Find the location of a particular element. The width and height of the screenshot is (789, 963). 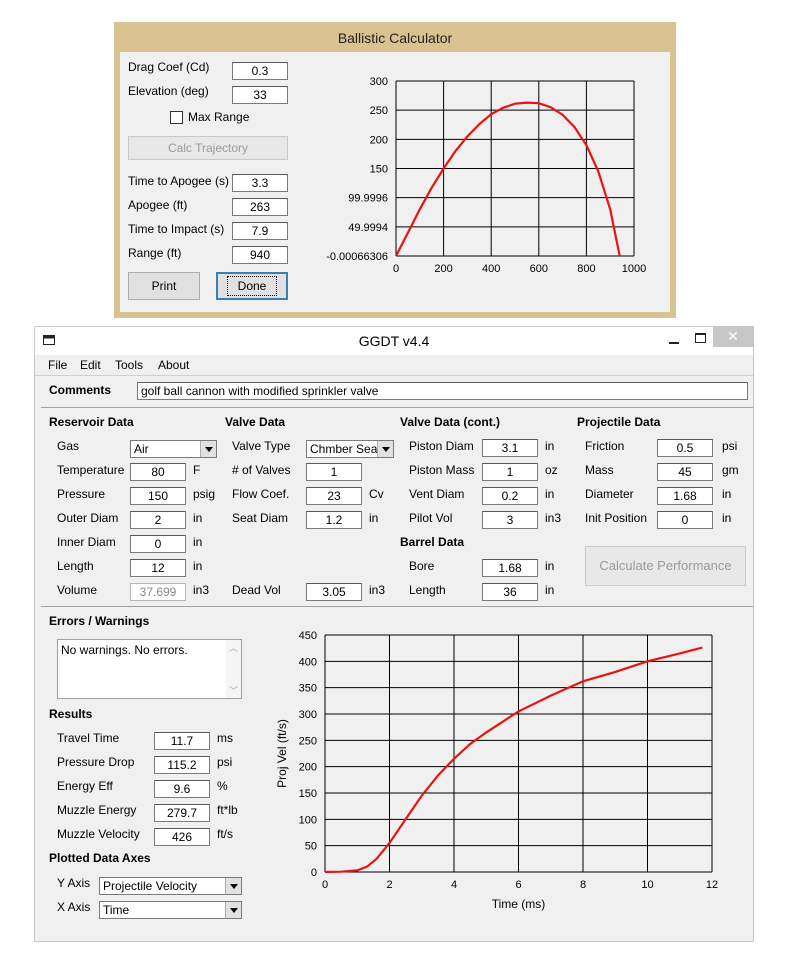

y-tick-label: -0.00066306 is located at coordinates (357, 257).